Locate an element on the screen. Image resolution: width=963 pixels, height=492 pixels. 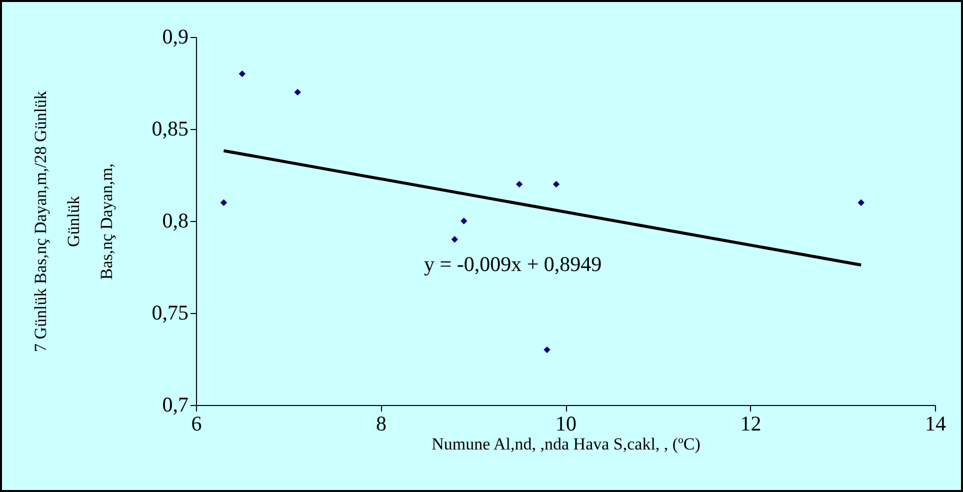
y-tick-label: 0,9 is located at coordinates (175, 36).